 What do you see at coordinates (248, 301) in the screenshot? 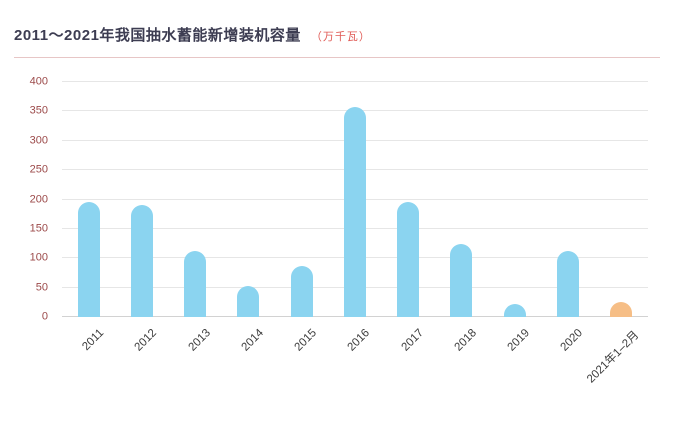
I see `bar-2014` at bounding box center [248, 301].